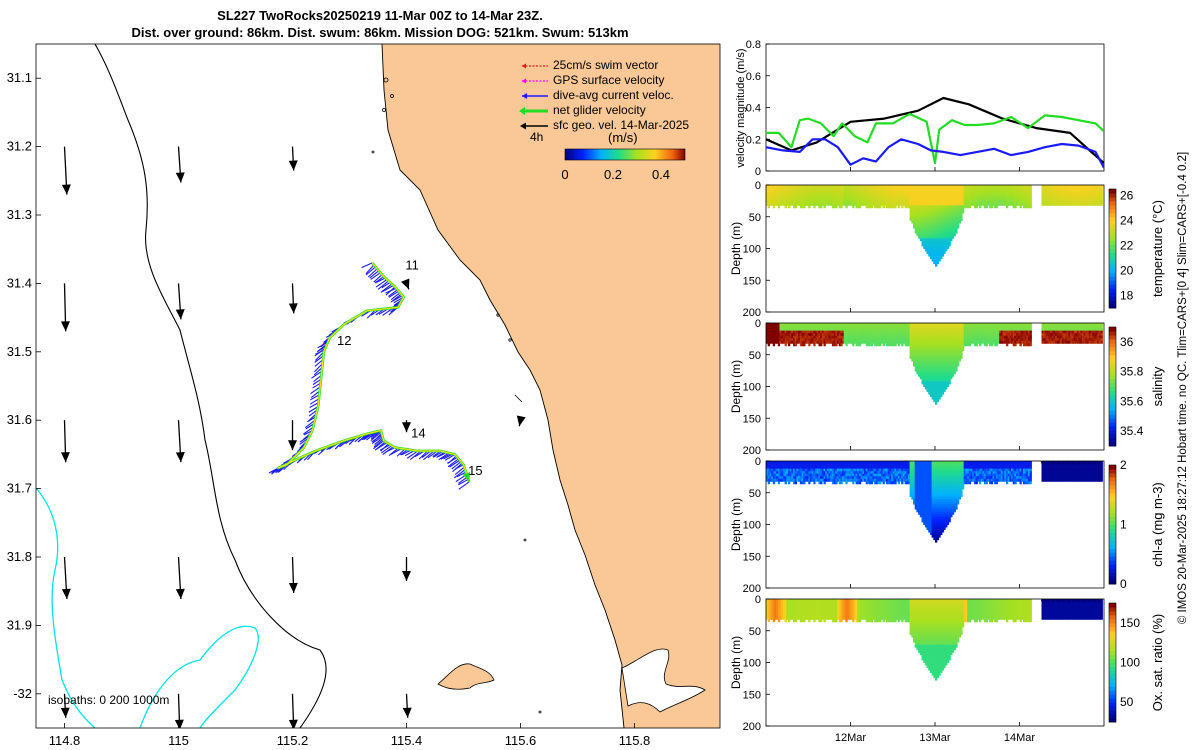  I want to click on velocity-y-tick-label: 0.6, so click(753, 77).